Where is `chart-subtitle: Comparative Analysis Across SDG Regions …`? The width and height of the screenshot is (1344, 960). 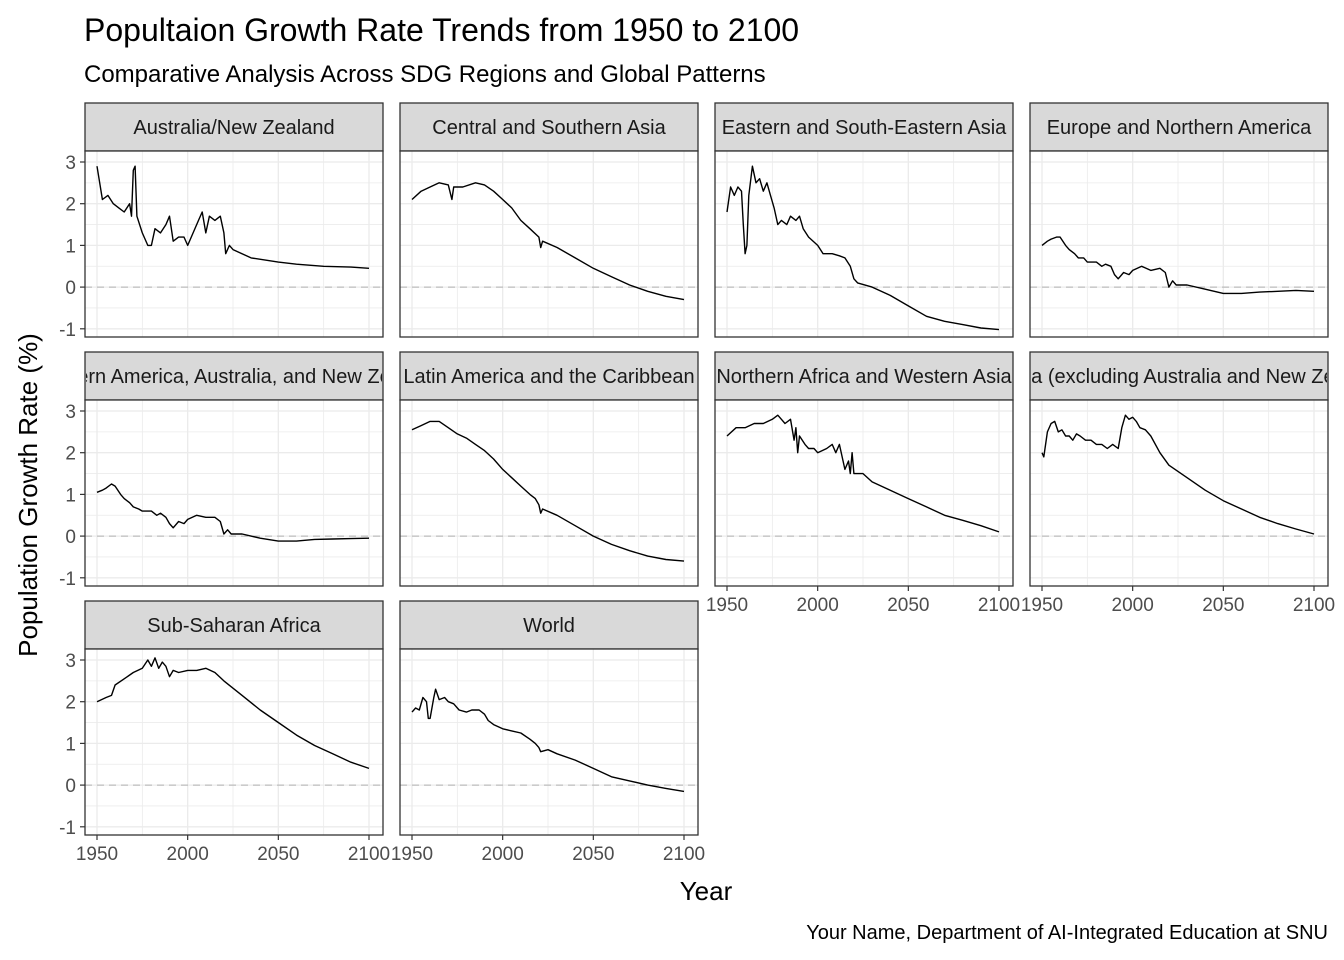 chart-subtitle: Comparative Analysis Across SDG Regions … is located at coordinates (425, 74).